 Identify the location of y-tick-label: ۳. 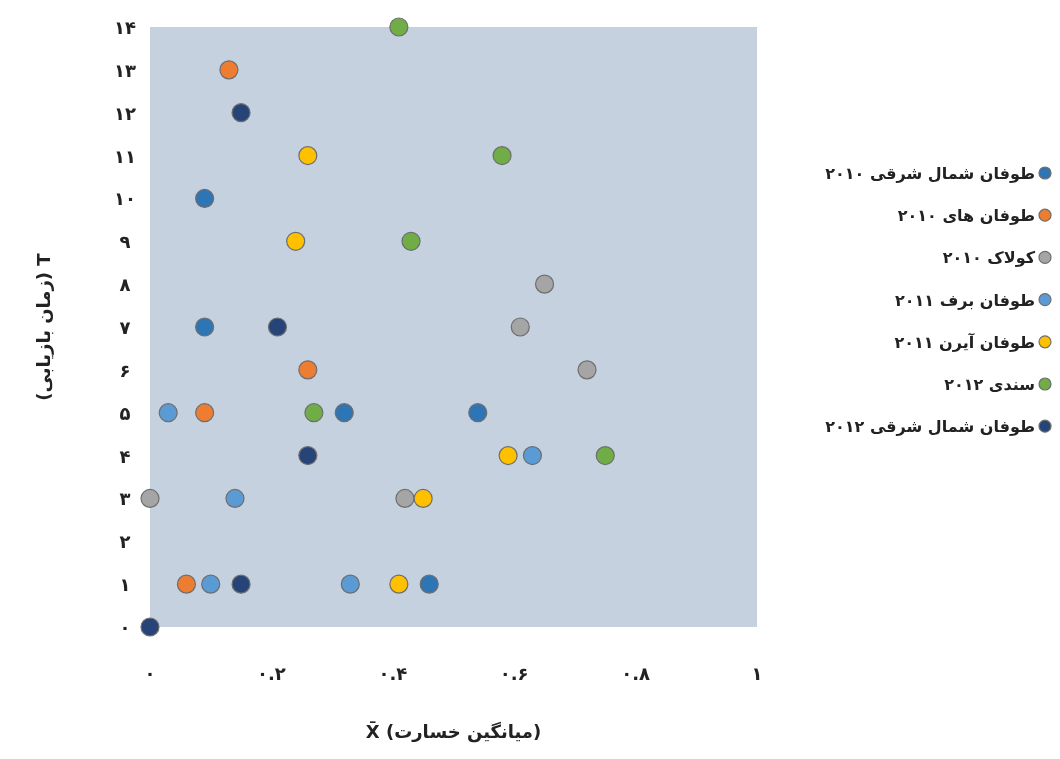
(125, 499).